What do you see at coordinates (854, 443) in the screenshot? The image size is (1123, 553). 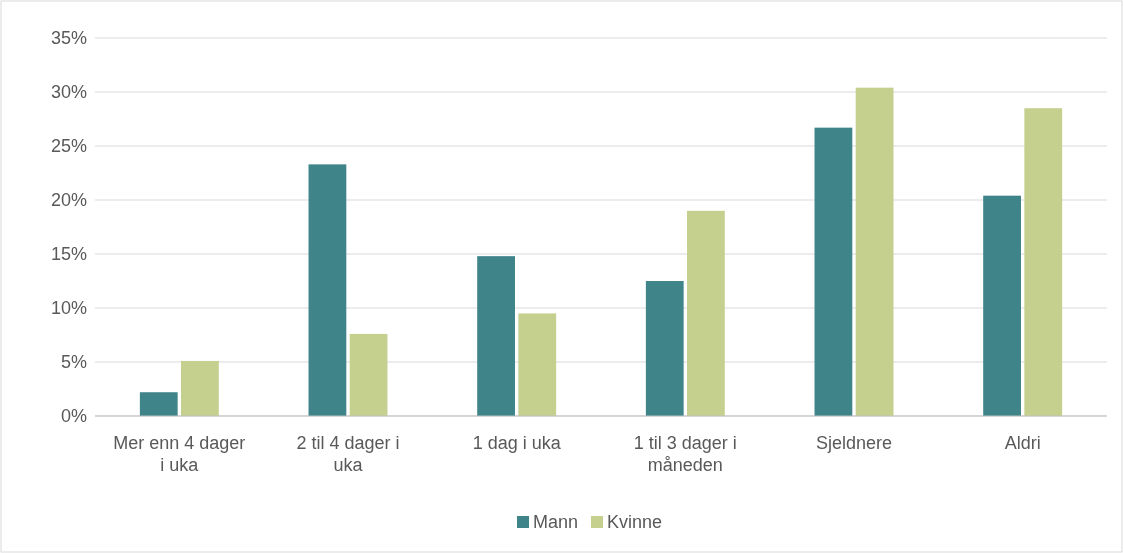 I see `x-tick-label: Sjeldnere` at bounding box center [854, 443].